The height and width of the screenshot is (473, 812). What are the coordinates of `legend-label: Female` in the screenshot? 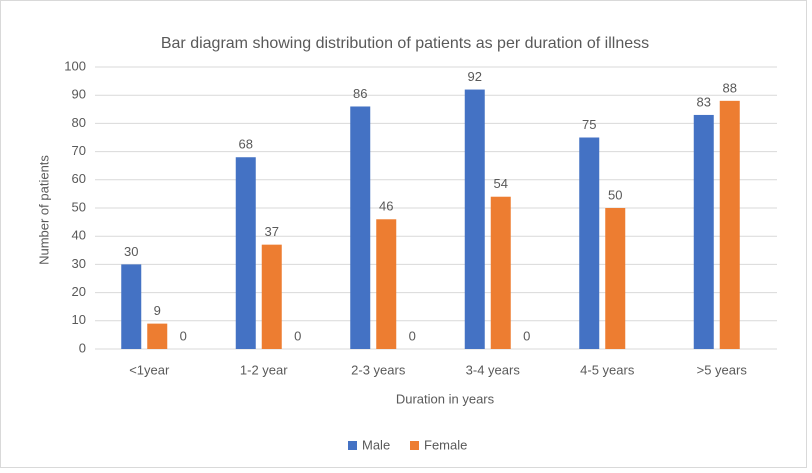 It's located at (445, 444).